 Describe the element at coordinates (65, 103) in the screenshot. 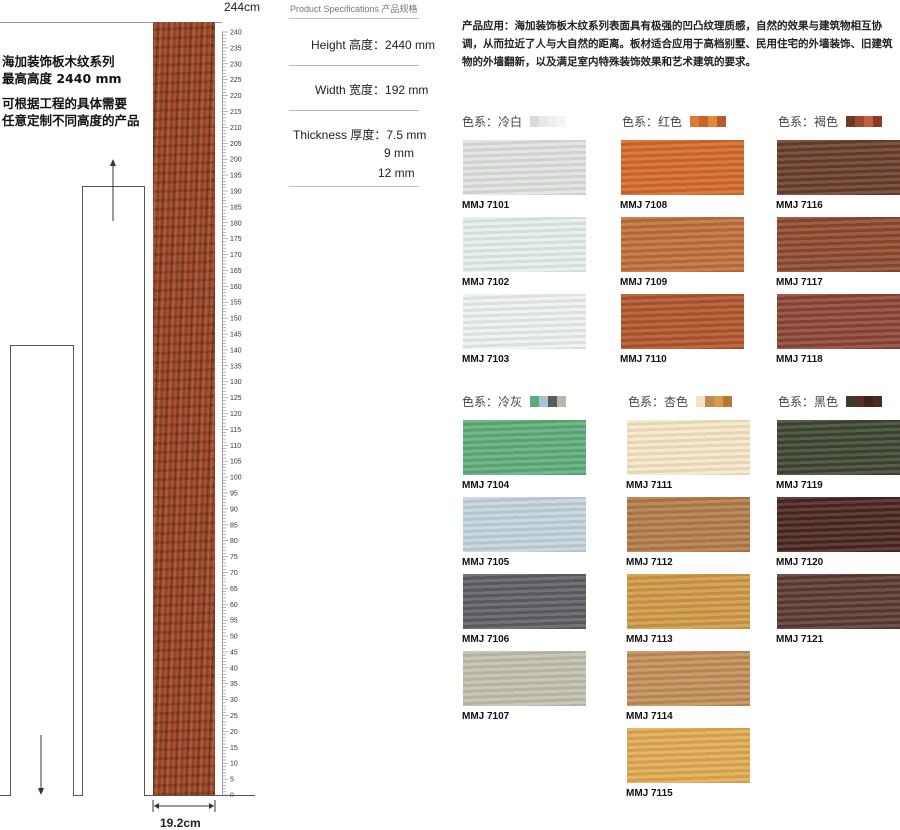

I see `custom-note-line1: 可根据工程的具体需要` at that location.